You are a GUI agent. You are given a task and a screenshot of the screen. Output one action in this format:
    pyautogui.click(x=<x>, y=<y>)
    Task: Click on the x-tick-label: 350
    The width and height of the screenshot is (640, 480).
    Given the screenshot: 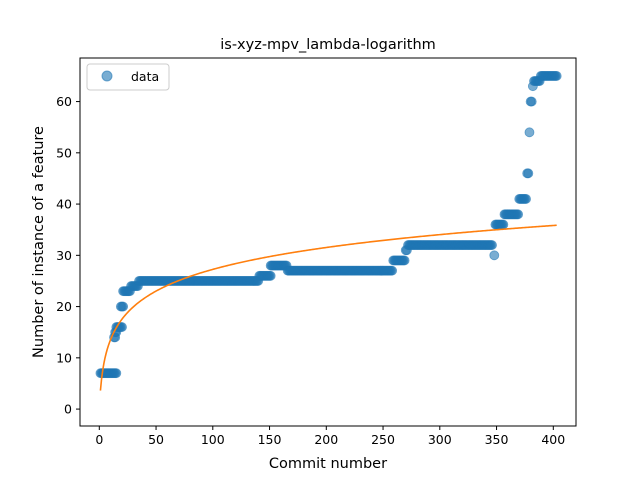 What is the action you would take?
    pyautogui.click(x=497, y=439)
    